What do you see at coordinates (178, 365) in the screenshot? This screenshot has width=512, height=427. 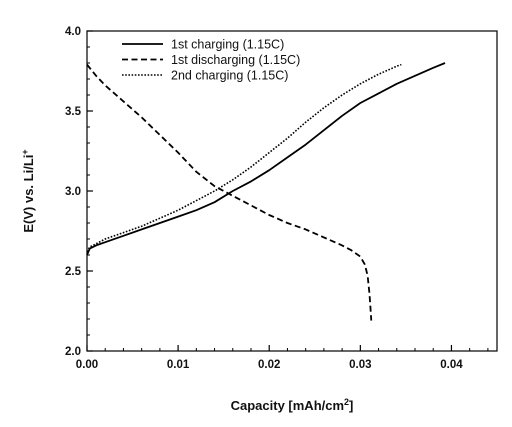 I see `x-tick-label: 0.01` at bounding box center [178, 365].